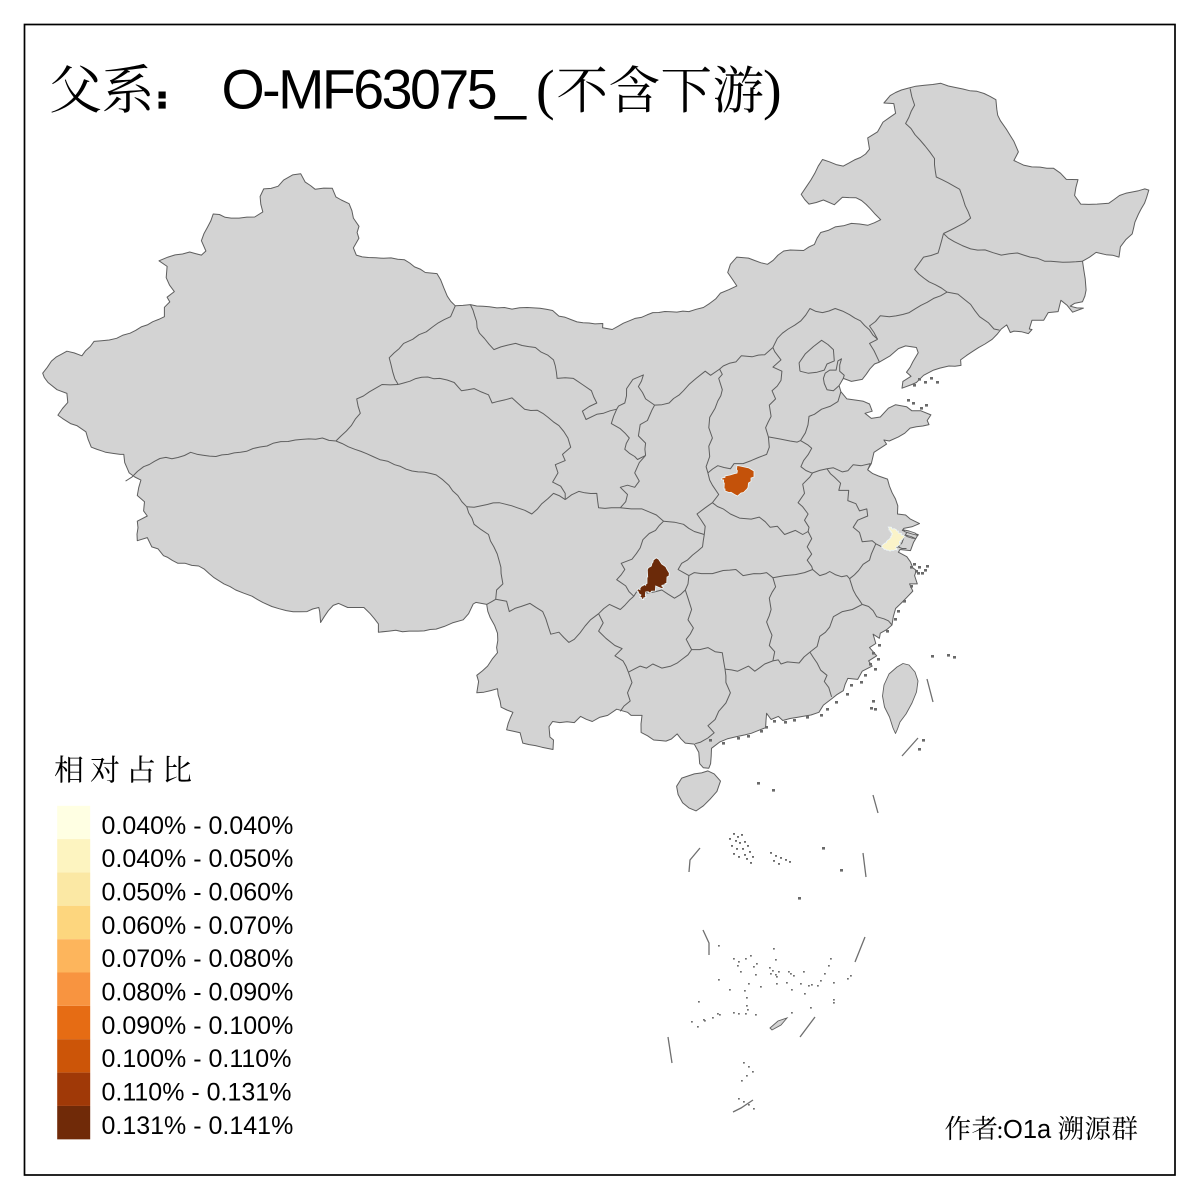 The width and height of the screenshot is (1200, 1200). Describe the element at coordinates (197, 1059) in the screenshot. I see `svg-text: 0.100% - 0.110%` at that location.